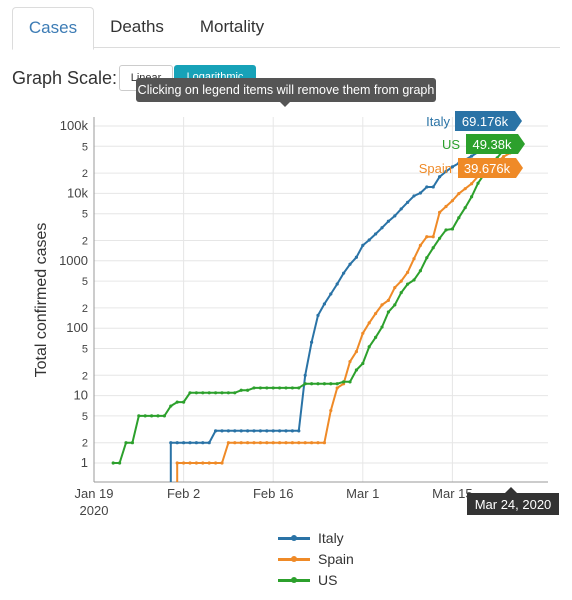 This screenshot has width=572, height=600. Describe the element at coordinates (74, 125) in the screenshot. I see `y-tick-label: 100k` at that location.